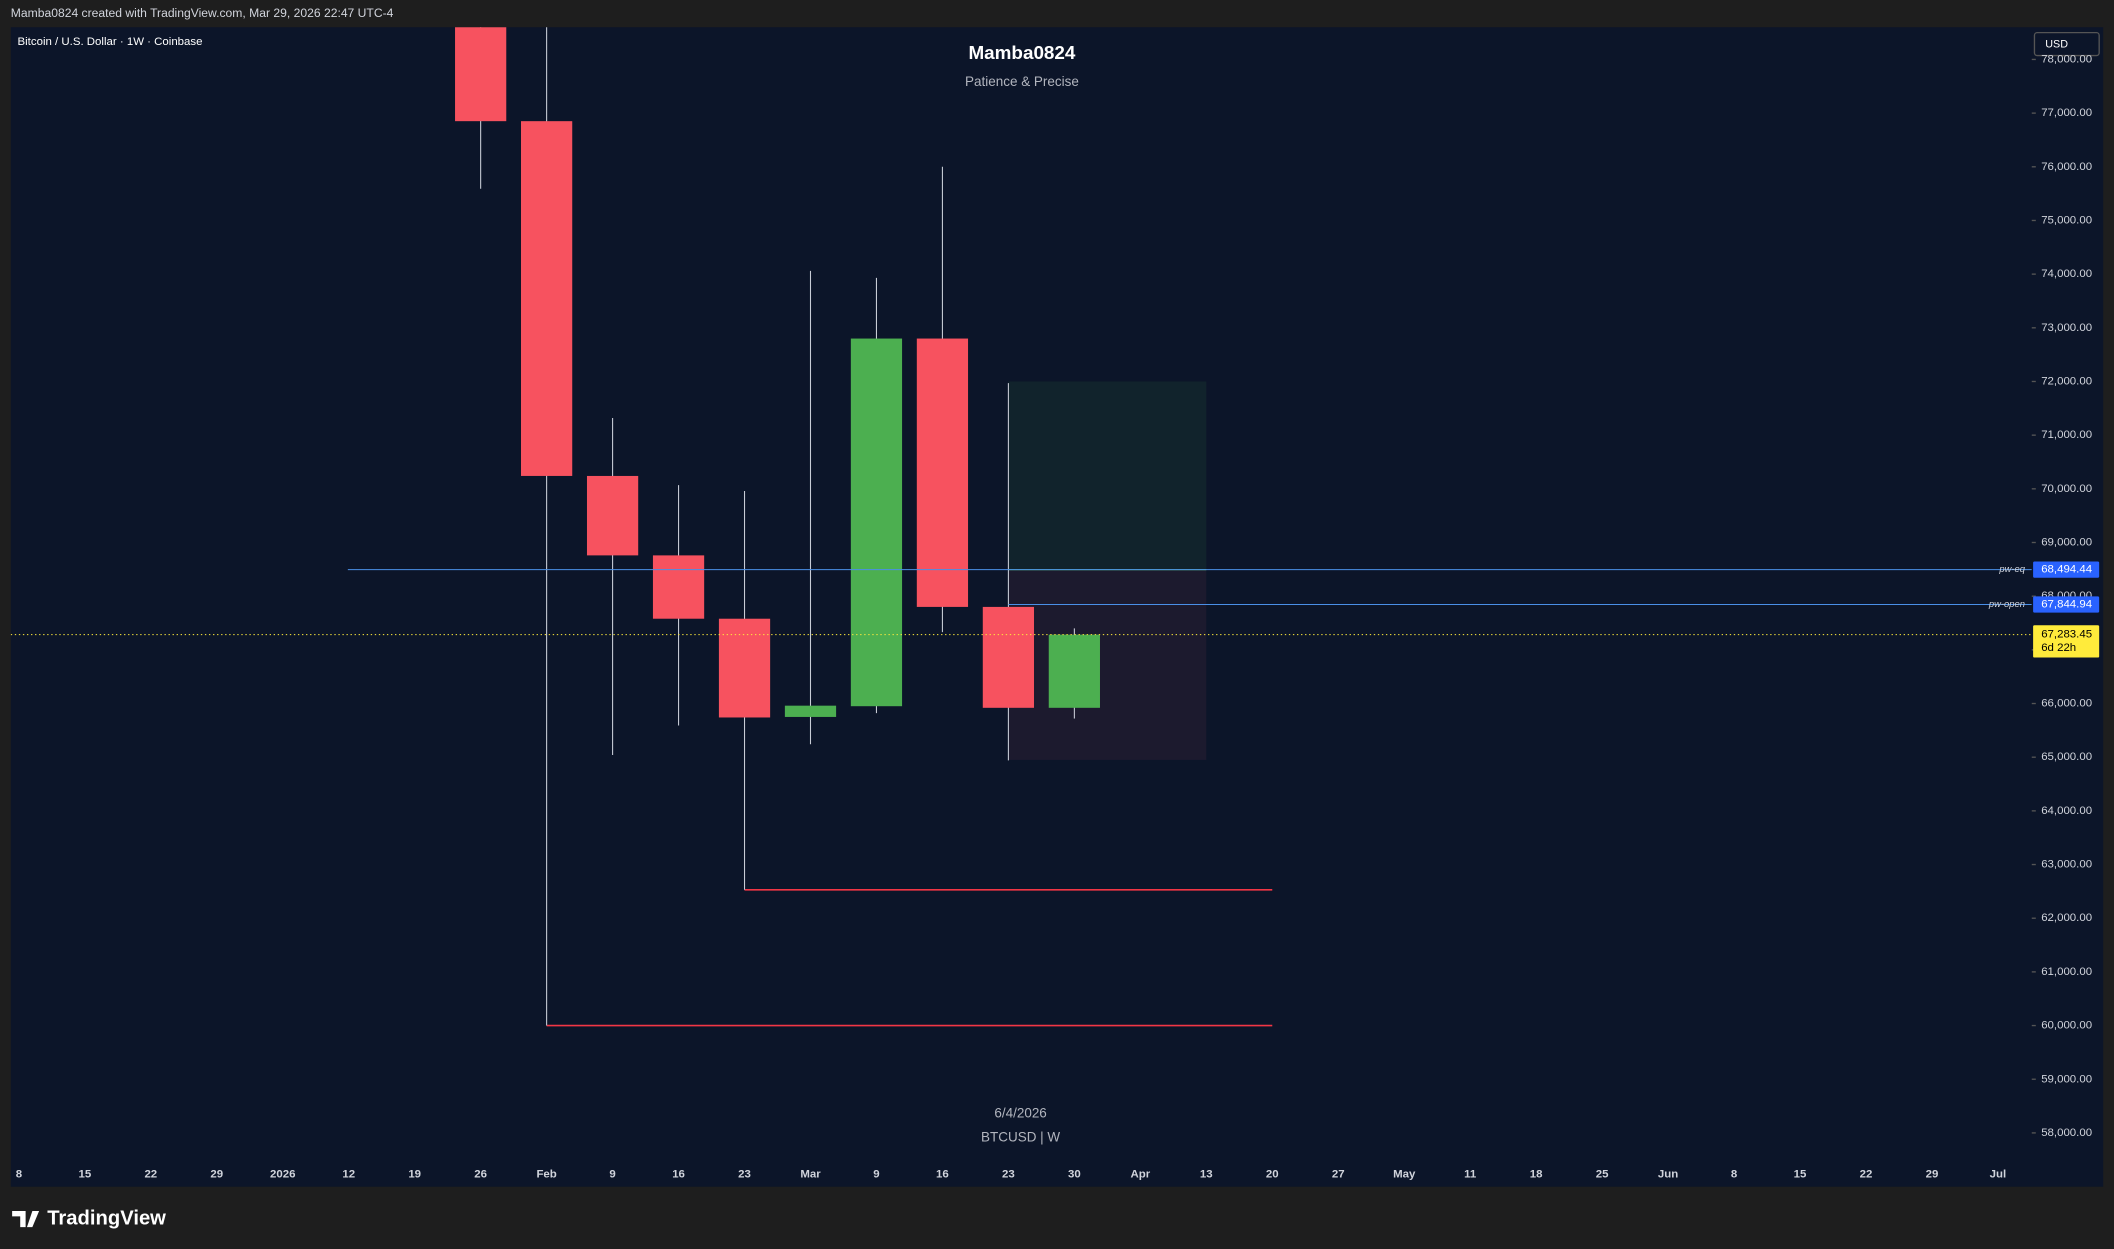 The height and width of the screenshot is (1249, 2114). Describe the element at coordinates (1074, 1175) in the screenshot. I see `x-tick-label: 30` at that location.